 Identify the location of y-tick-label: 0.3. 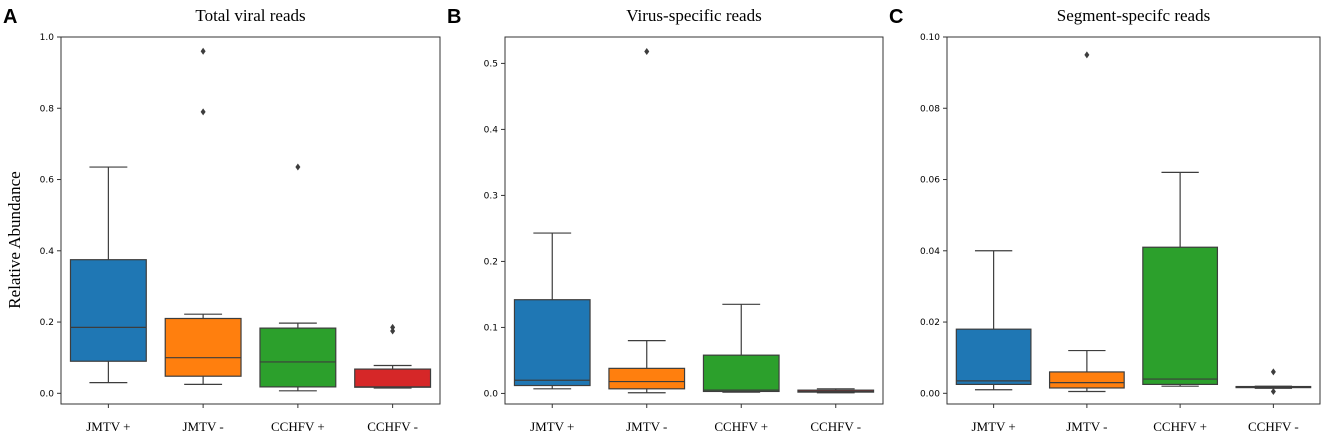
(491, 196).